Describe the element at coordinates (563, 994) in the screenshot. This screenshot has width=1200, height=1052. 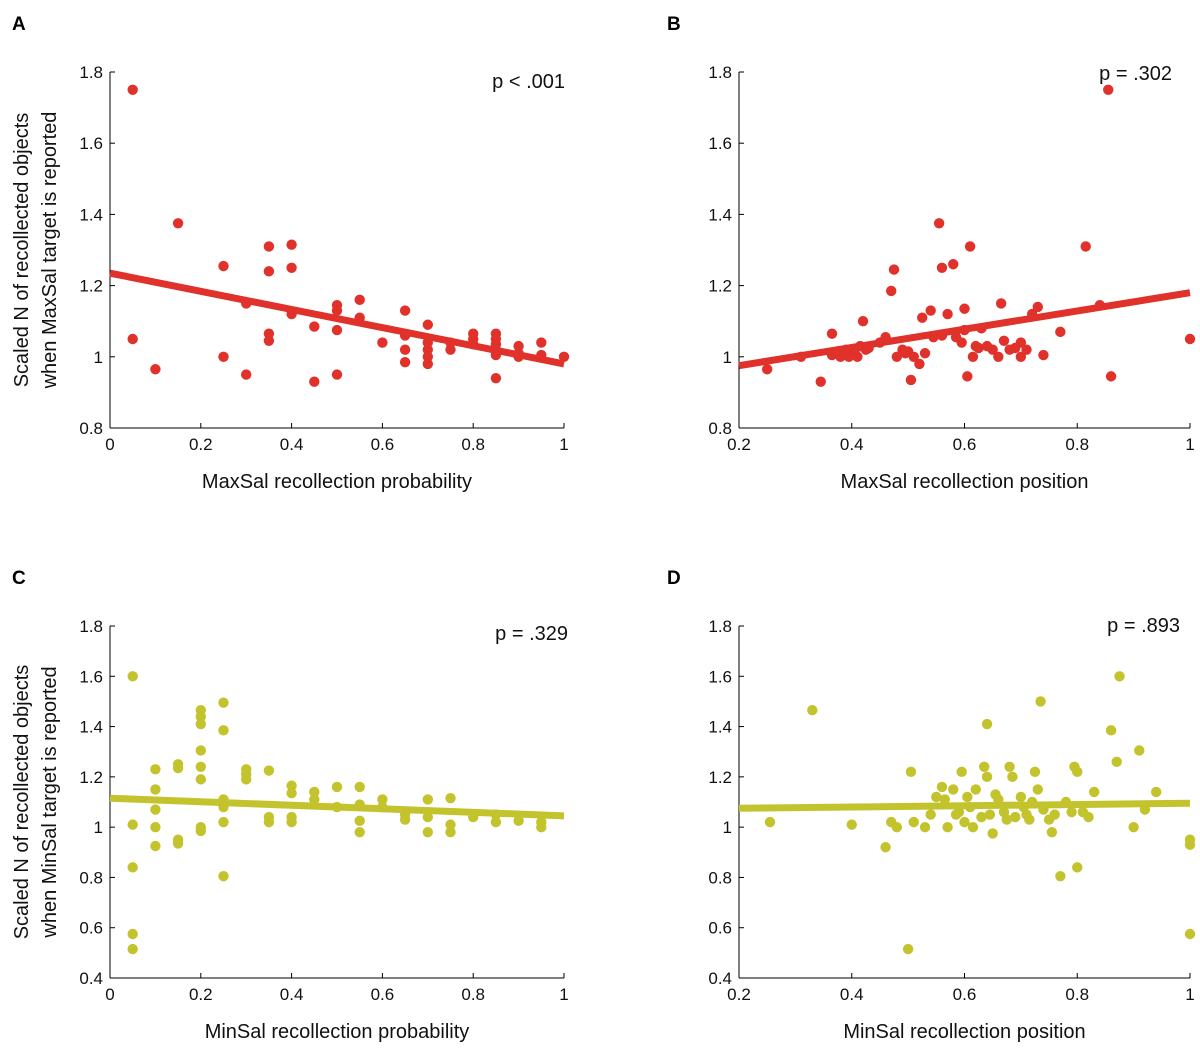
I see `x-tick-label: 1` at that location.